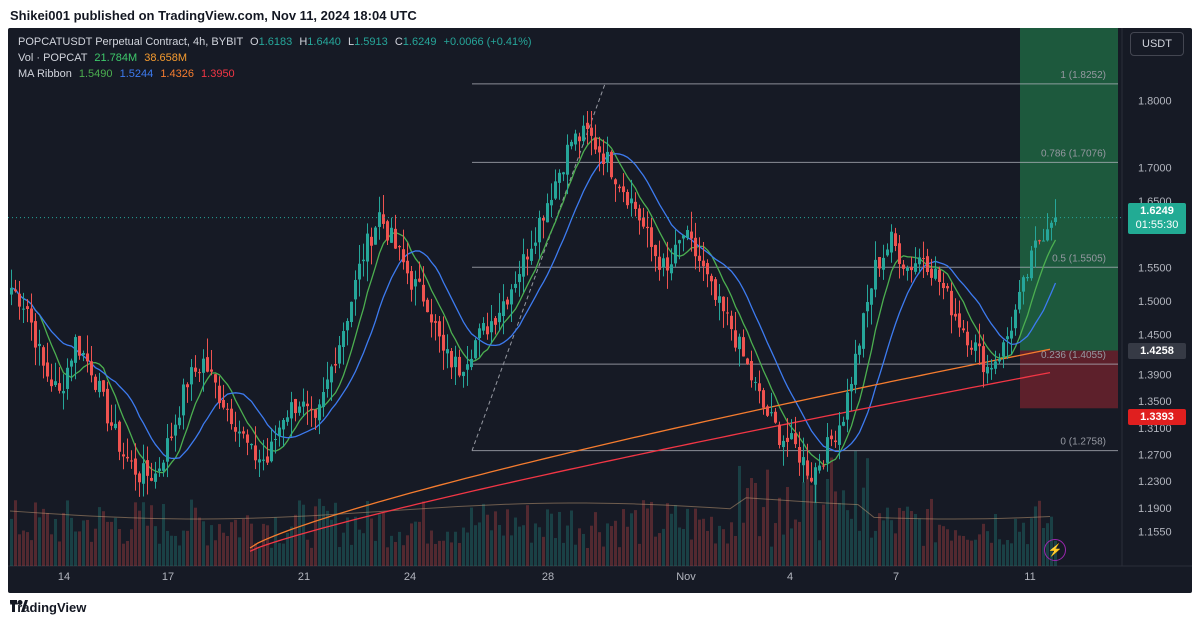  Describe the element at coordinates (1157, 44) in the screenshot. I see `currency-button: USDT` at that location.